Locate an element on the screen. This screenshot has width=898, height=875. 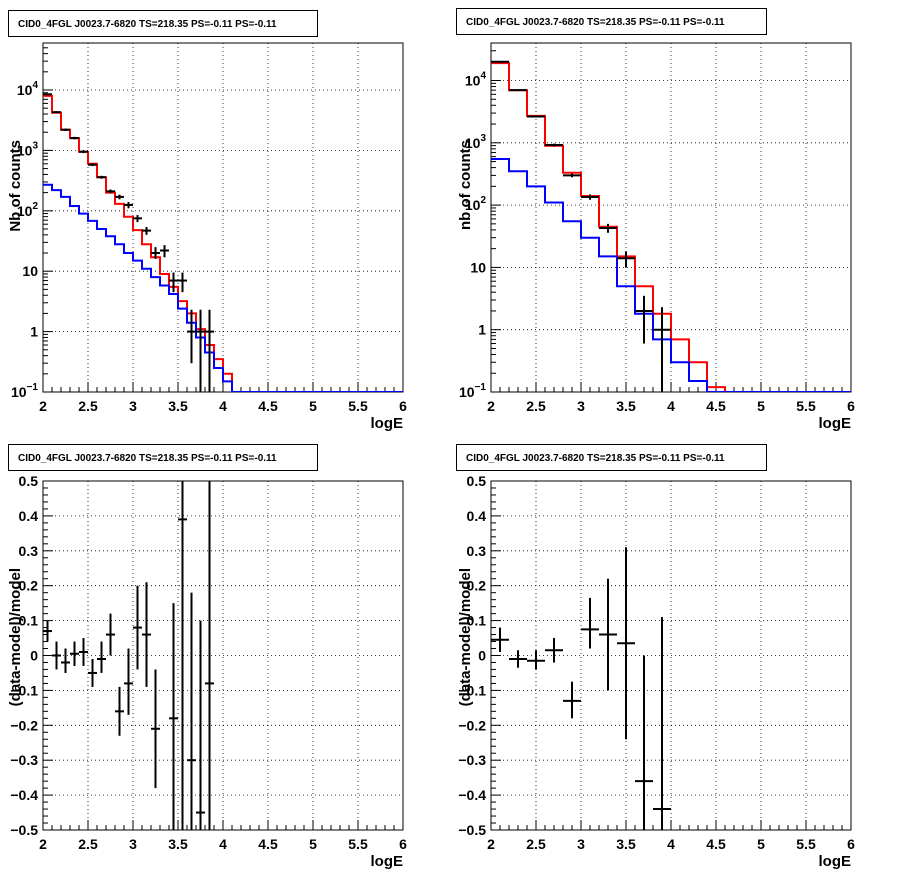
y-tick-exponent: 2 is located at coordinates (483, 200).